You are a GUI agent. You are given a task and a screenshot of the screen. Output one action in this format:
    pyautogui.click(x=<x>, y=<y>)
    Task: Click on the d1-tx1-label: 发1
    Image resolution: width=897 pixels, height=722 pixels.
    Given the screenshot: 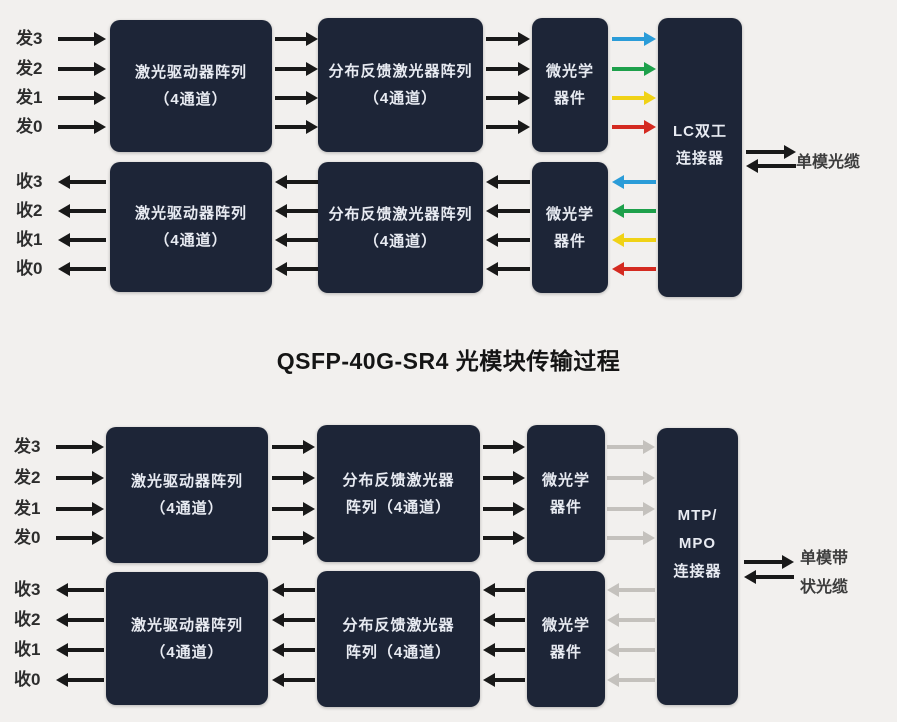 What is the action you would take?
    pyautogui.click(x=29, y=97)
    